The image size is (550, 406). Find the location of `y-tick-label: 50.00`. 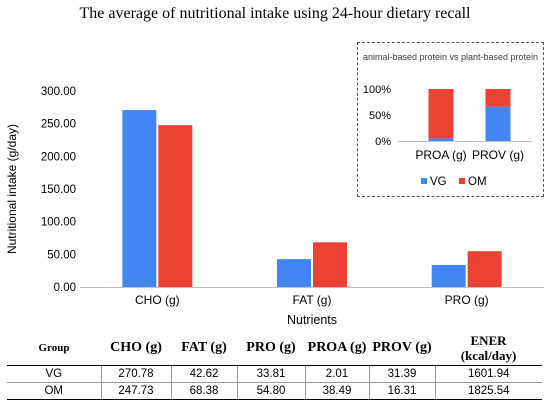

y-tick-label: 50.00 is located at coordinates (61, 255).